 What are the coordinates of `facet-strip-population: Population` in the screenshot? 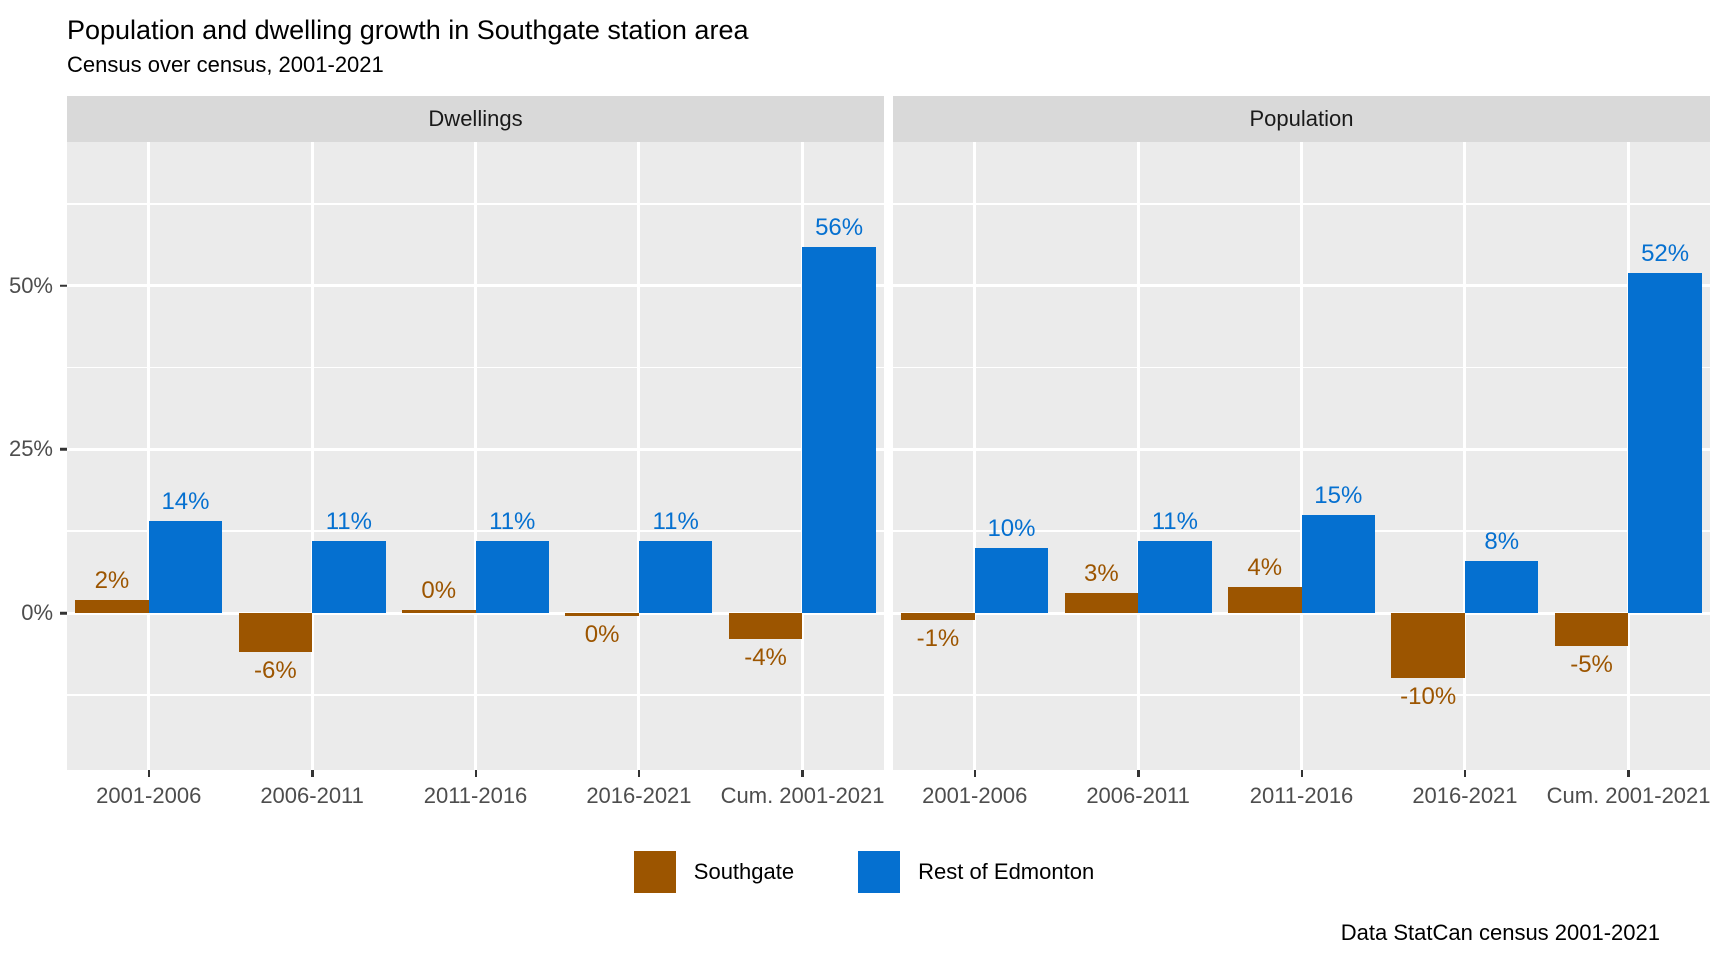 It's located at (1301, 119).